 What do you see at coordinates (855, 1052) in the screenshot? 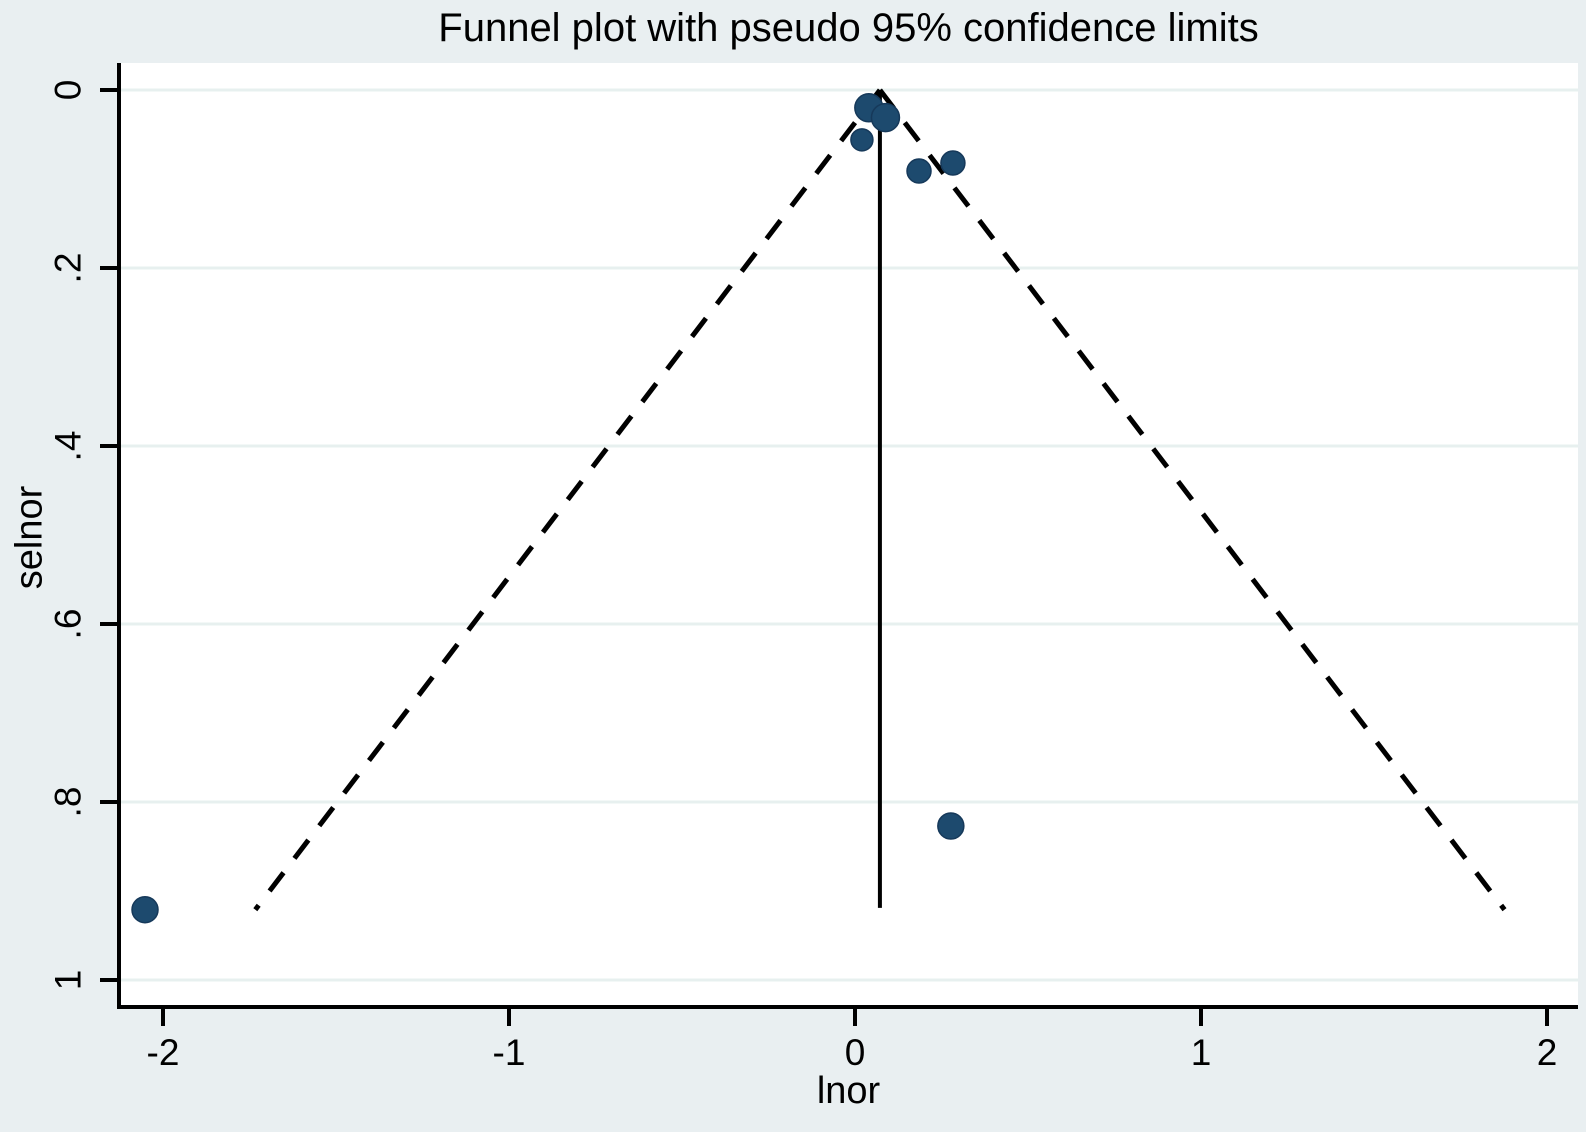
I see `x-tick-label: 0` at bounding box center [855, 1052].